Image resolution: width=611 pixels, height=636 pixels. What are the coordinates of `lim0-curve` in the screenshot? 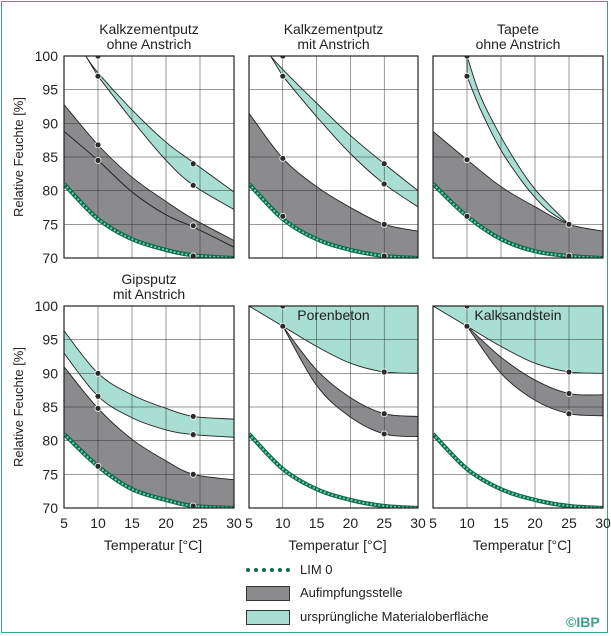 It's located at (333, 470).